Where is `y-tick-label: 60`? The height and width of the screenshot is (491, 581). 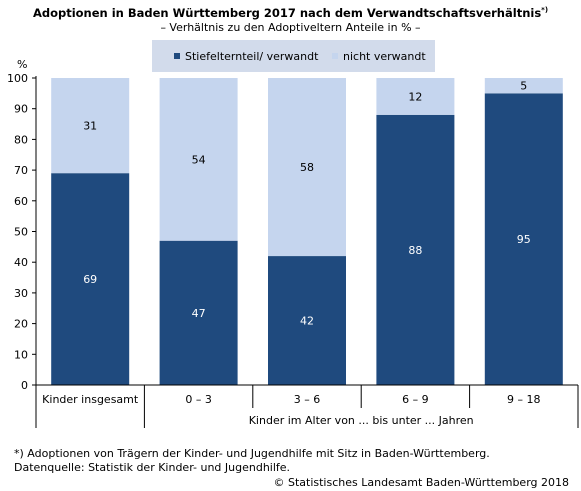
y-tick-label: 60 is located at coordinates (21, 201).